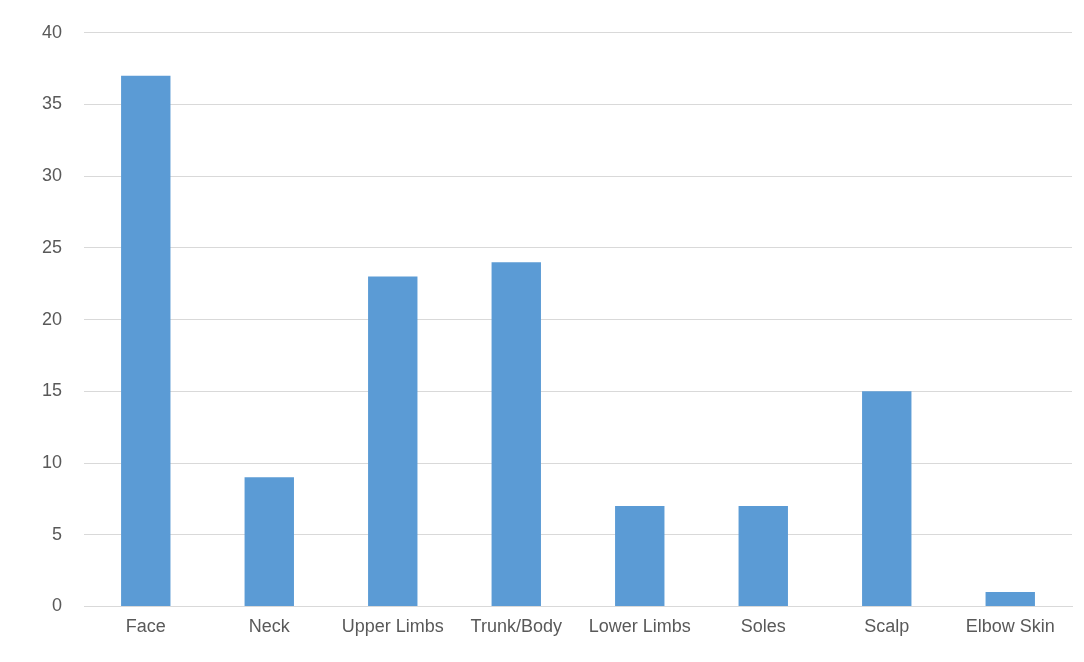 Image resolution: width=1084 pixels, height=662 pixels. What do you see at coordinates (763, 626) in the screenshot?
I see `x-tick-label: Soles` at bounding box center [763, 626].